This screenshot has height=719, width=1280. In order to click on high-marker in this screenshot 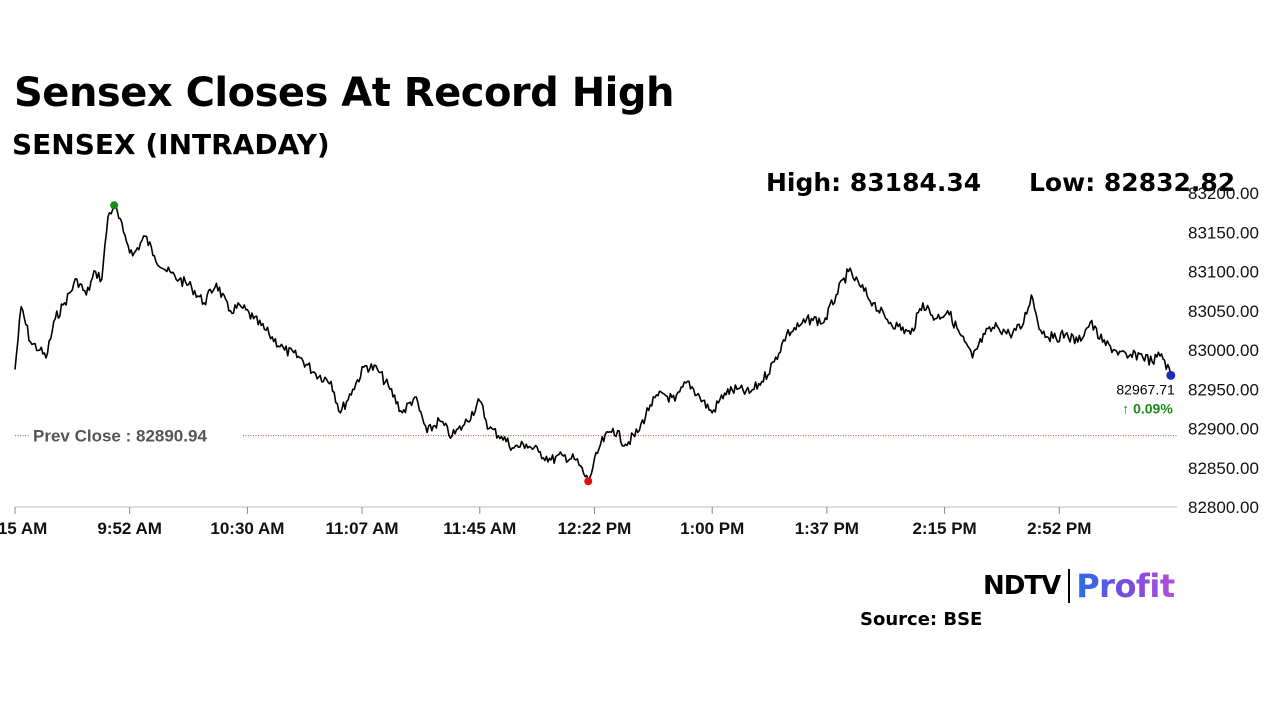, I will do `click(114, 205)`.